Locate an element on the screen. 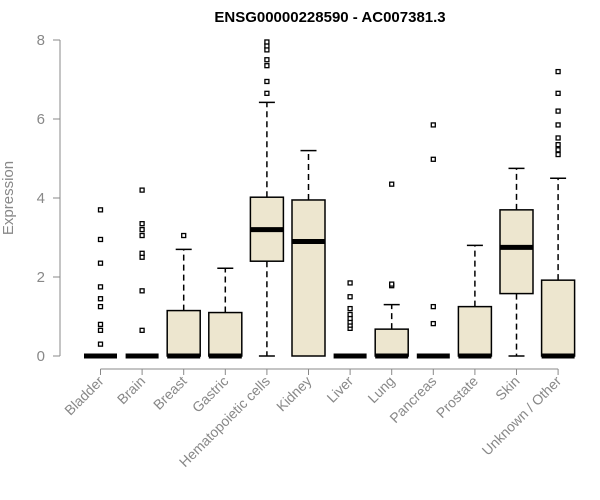 The width and height of the screenshot is (600, 500). chart-title: ENSG00000228590 - AC007381.3 is located at coordinates (329, 17).